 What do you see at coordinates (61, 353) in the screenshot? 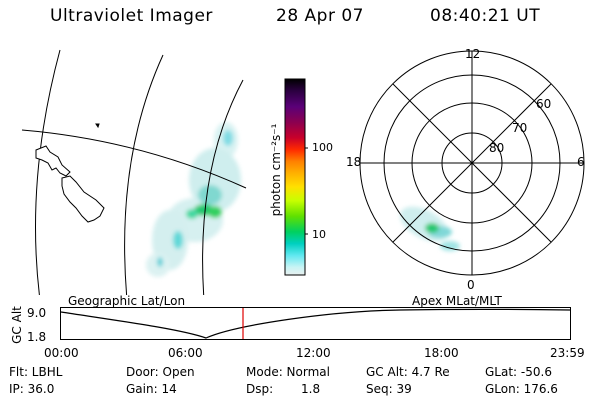
I see `time-tick-0000: 00:00` at bounding box center [61, 353].